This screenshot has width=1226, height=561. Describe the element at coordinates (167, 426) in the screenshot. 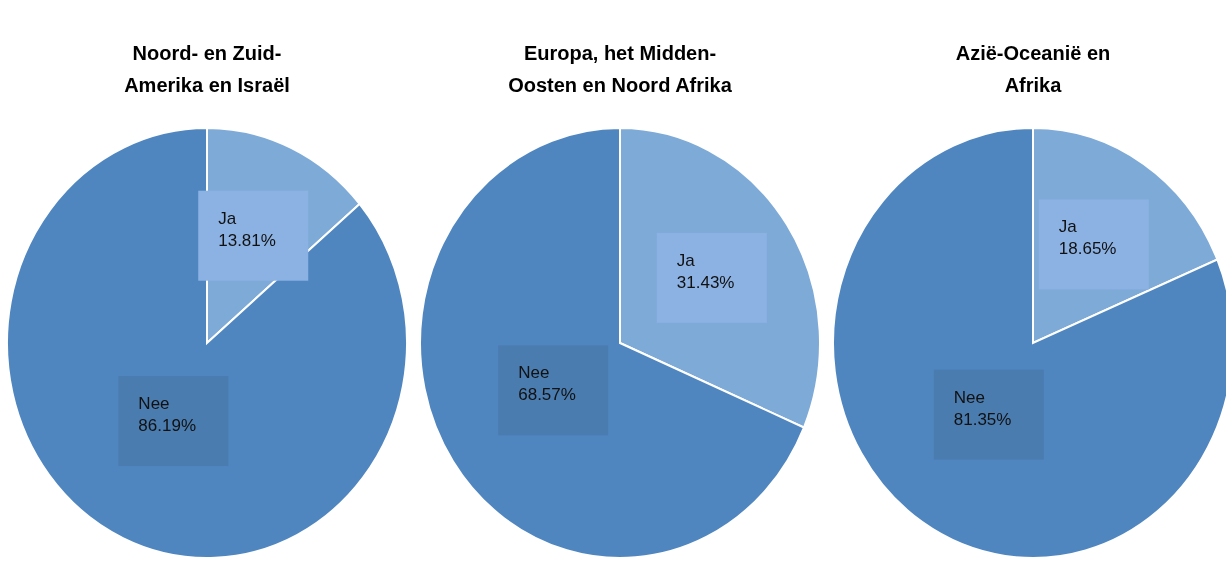

I see `data-label: 86.19%` at that location.